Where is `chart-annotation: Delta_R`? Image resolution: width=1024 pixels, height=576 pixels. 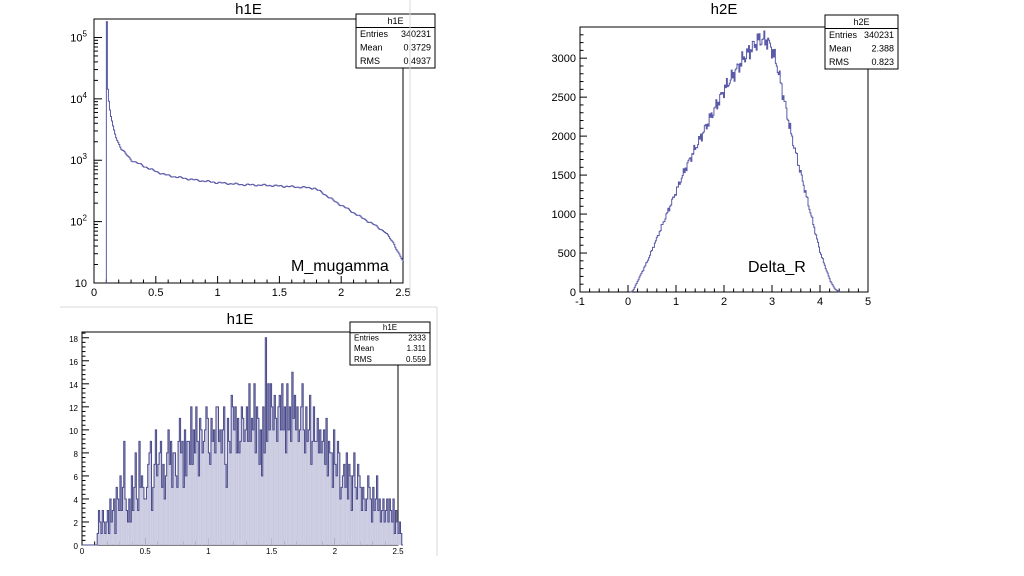 chart-annotation: Delta_R is located at coordinates (777, 267).